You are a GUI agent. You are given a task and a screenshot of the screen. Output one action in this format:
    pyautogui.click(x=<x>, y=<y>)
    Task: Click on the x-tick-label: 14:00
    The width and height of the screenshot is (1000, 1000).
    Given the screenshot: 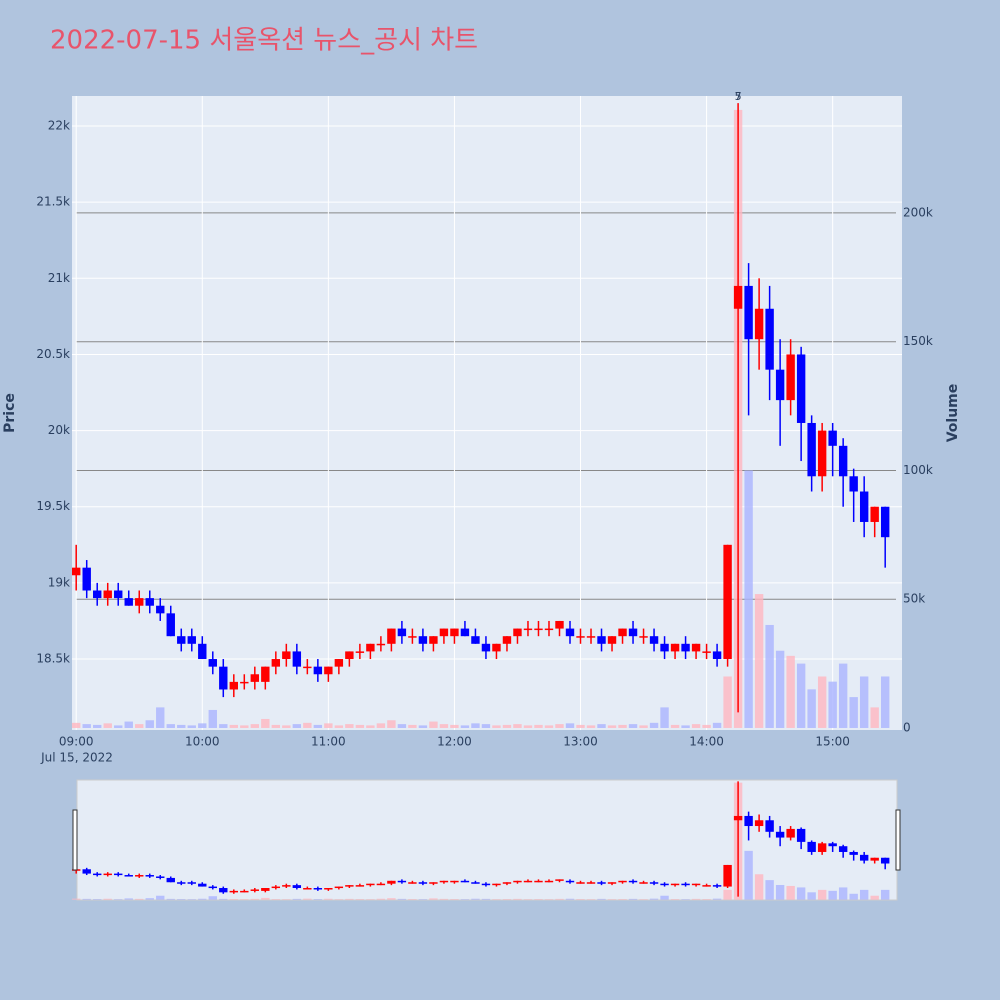 What is the action you would take?
    pyautogui.click(x=706, y=742)
    